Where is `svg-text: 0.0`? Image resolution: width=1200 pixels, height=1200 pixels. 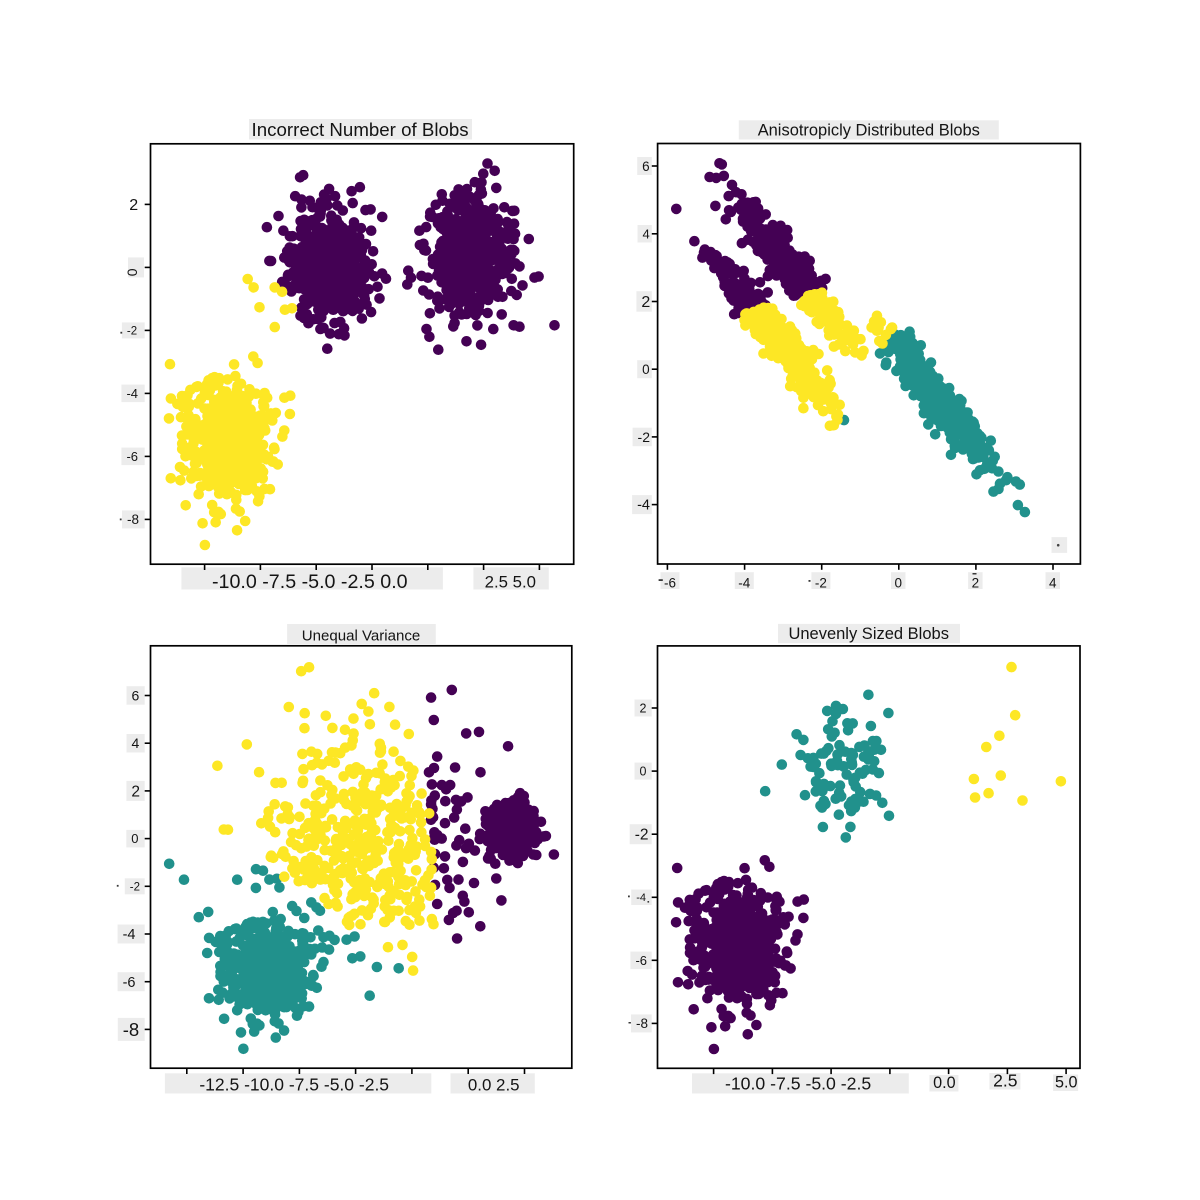
svg-text: 0.0 is located at coordinates (944, 1083).